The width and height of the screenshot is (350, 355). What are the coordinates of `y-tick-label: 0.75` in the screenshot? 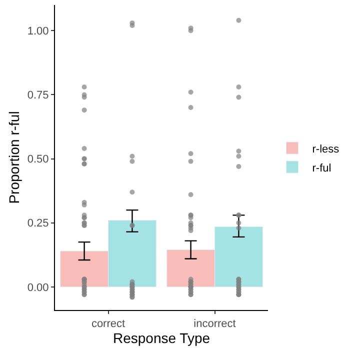 It's located at (38, 96).